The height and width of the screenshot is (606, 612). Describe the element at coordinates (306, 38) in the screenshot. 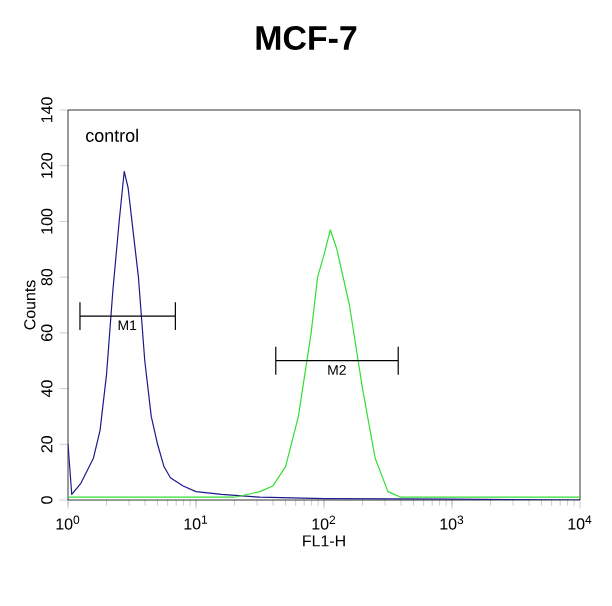

I see `chart-title: MCF-7` at that location.